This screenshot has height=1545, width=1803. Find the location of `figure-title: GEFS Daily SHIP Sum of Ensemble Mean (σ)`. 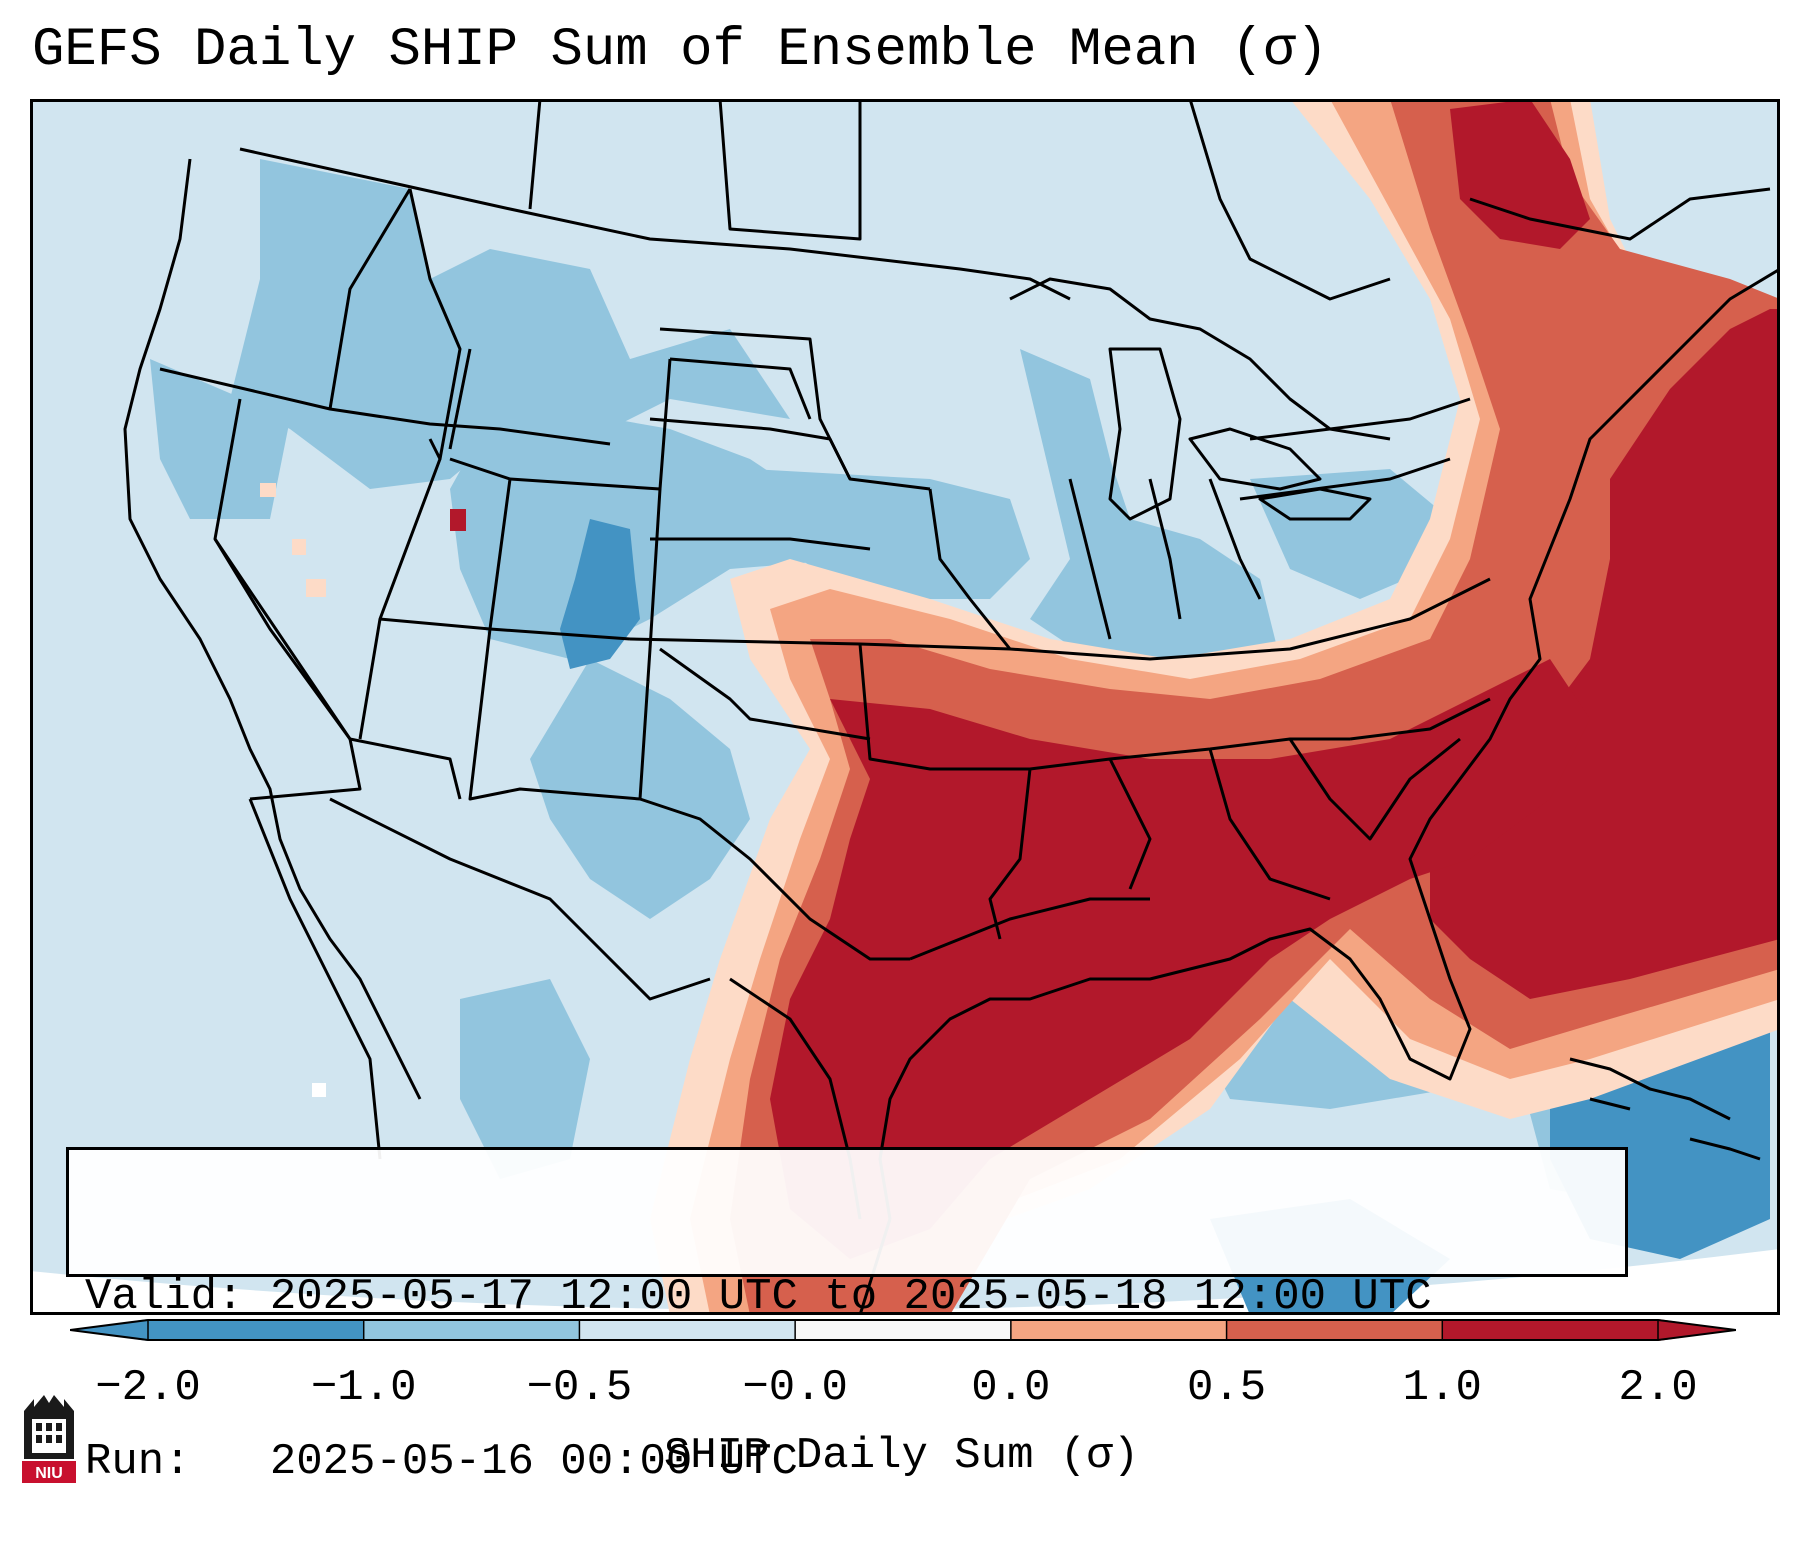

figure-title: GEFS Daily SHIP Sum of Ensemble Mean (σ) is located at coordinates (680, 50).